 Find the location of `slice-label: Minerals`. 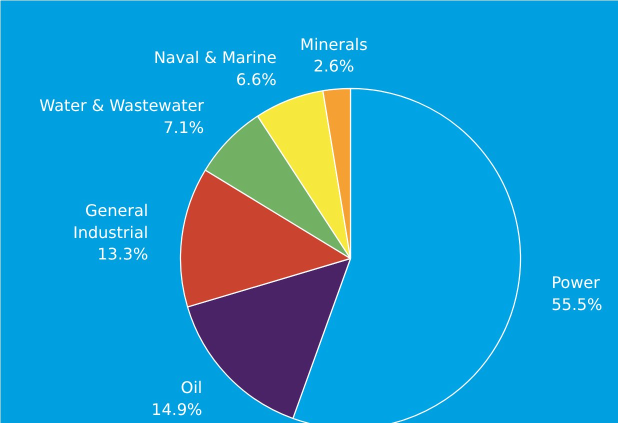

slice-label: Minerals is located at coordinates (334, 44).